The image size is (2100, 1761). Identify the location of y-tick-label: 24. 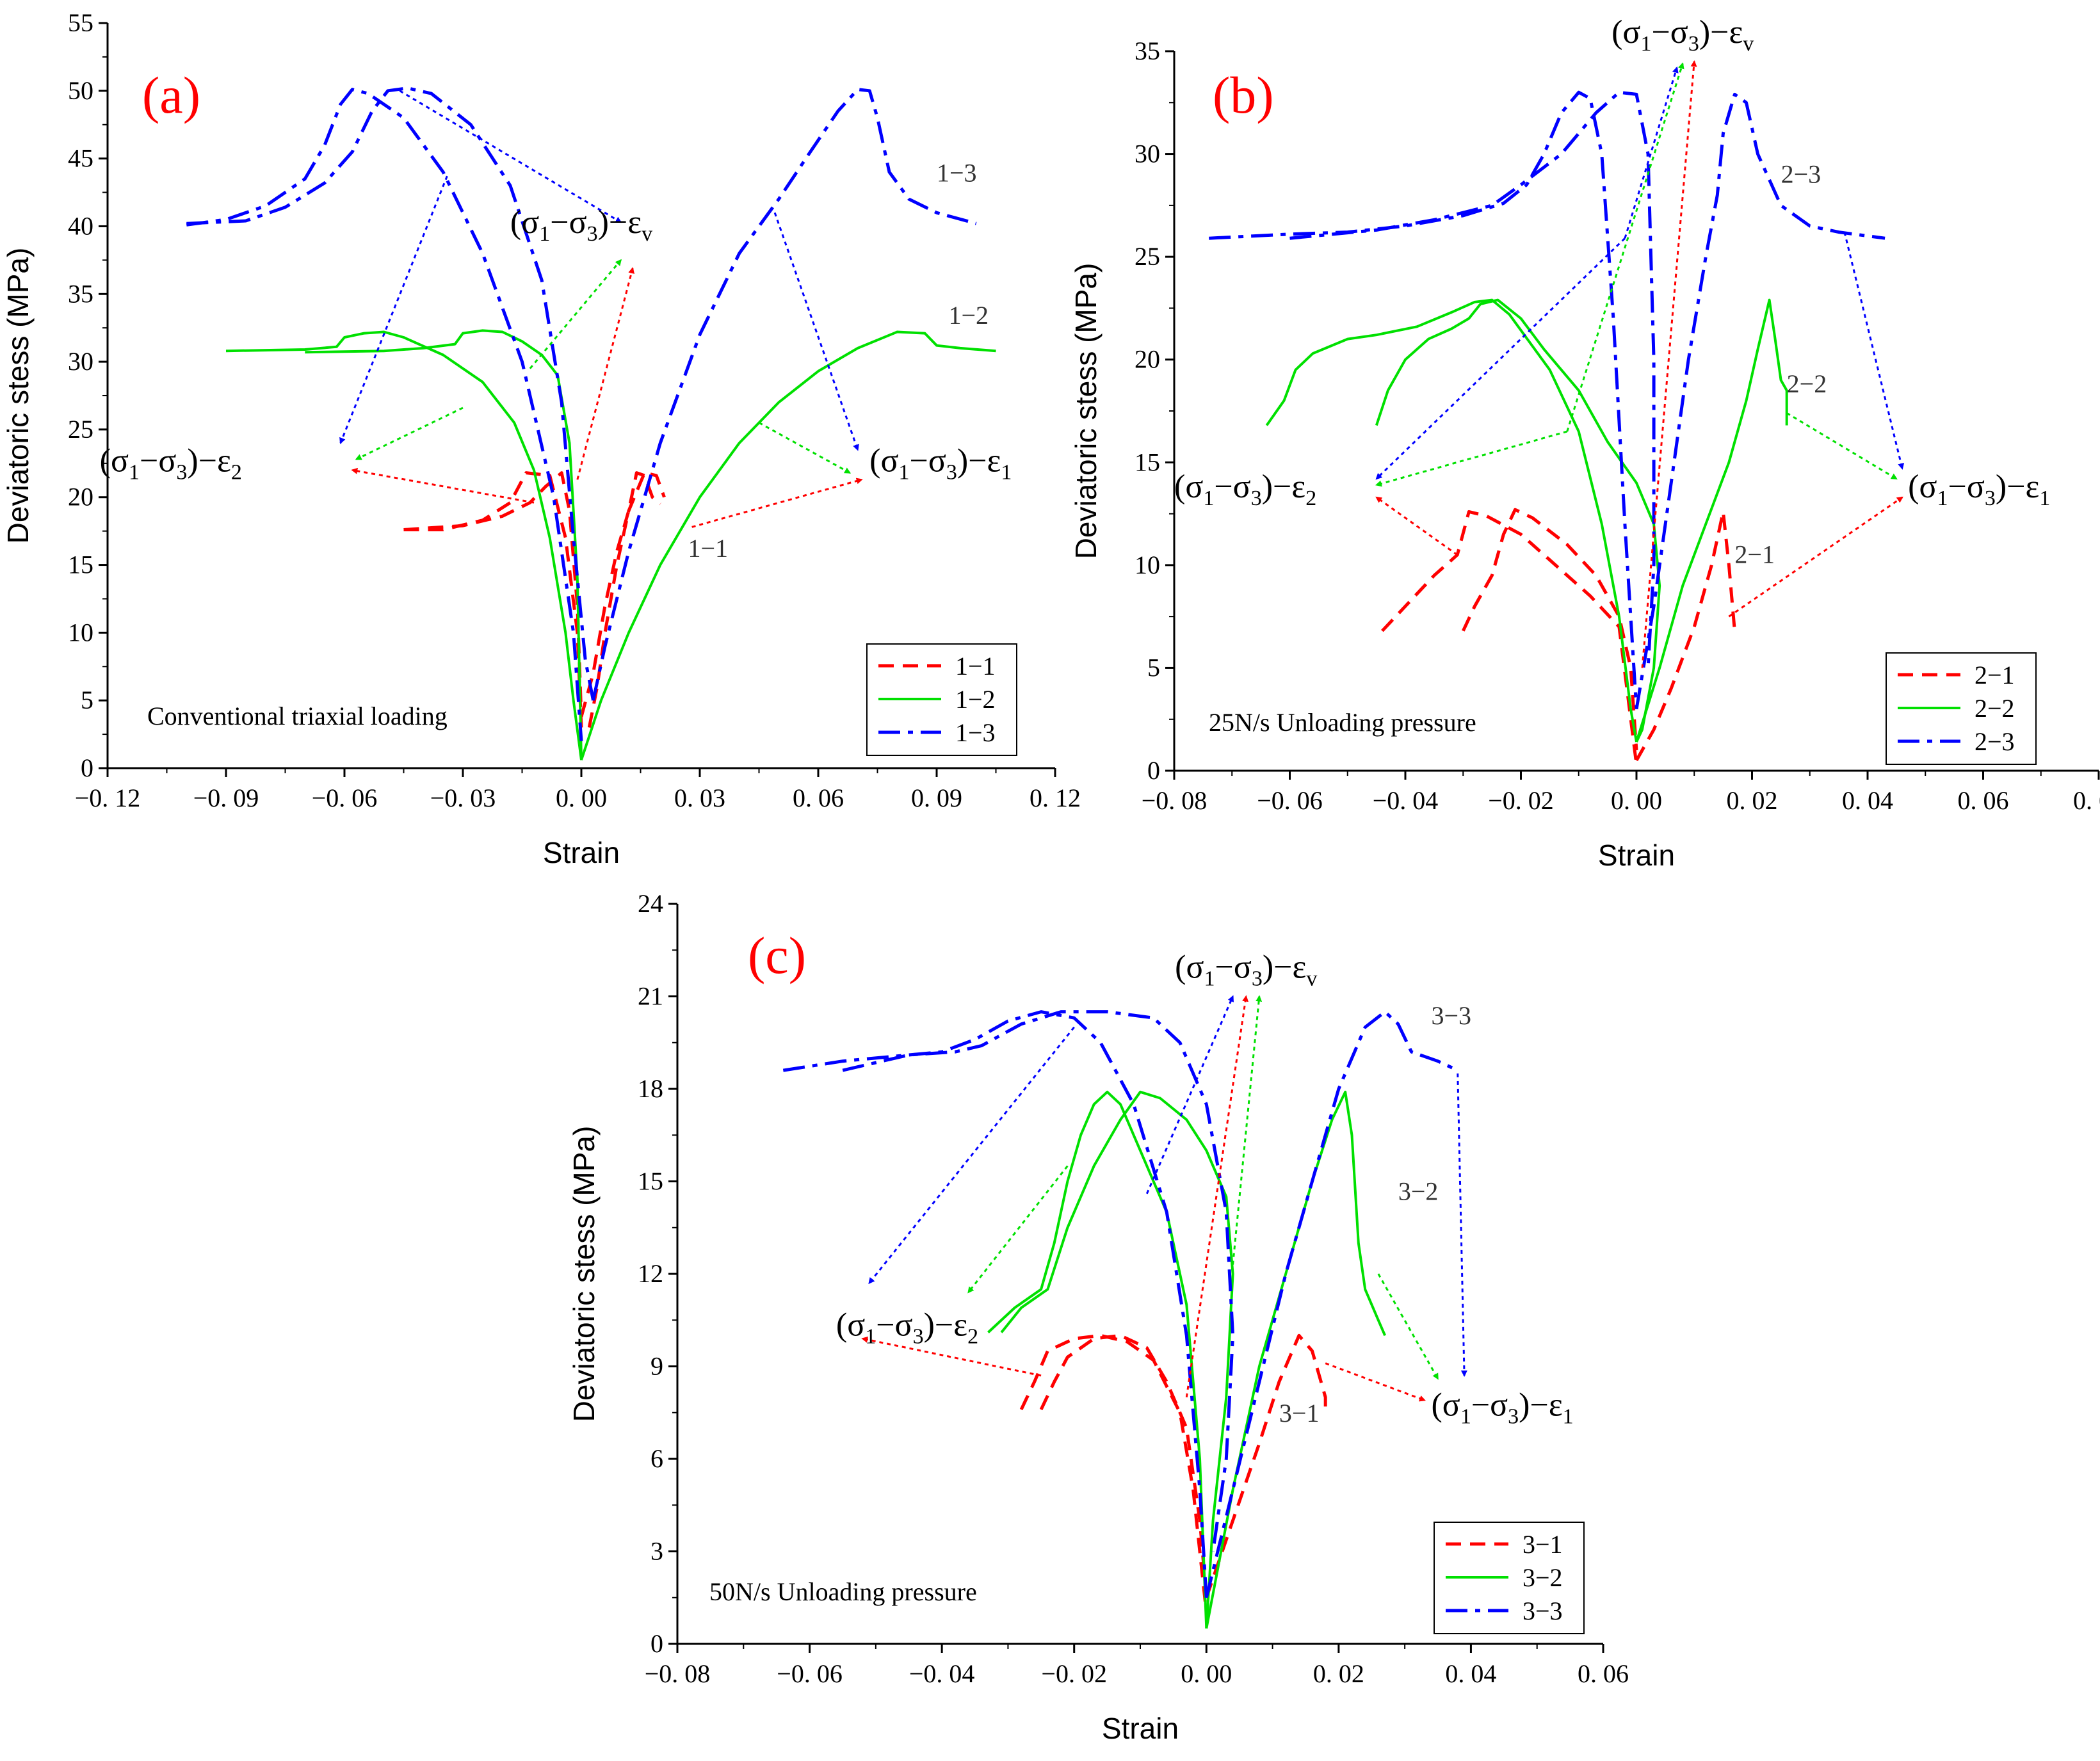
(650, 903).